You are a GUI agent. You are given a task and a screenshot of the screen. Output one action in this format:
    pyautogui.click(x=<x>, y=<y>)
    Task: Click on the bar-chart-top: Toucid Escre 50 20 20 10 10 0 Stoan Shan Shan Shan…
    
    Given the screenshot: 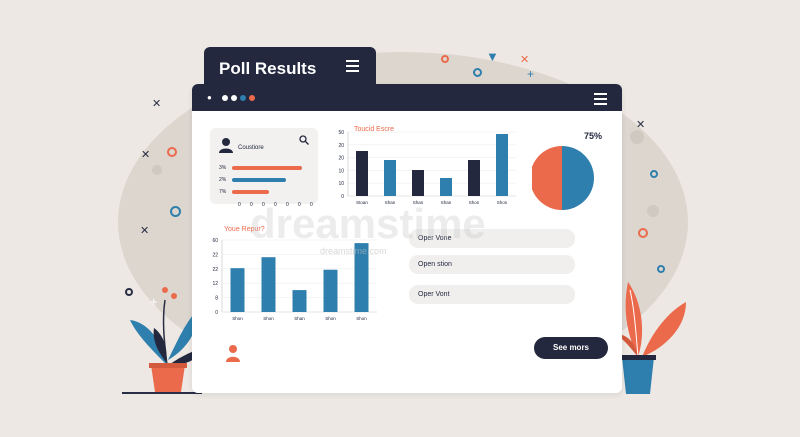 What is the action you would take?
    pyautogui.click(x=427, y=165)
    